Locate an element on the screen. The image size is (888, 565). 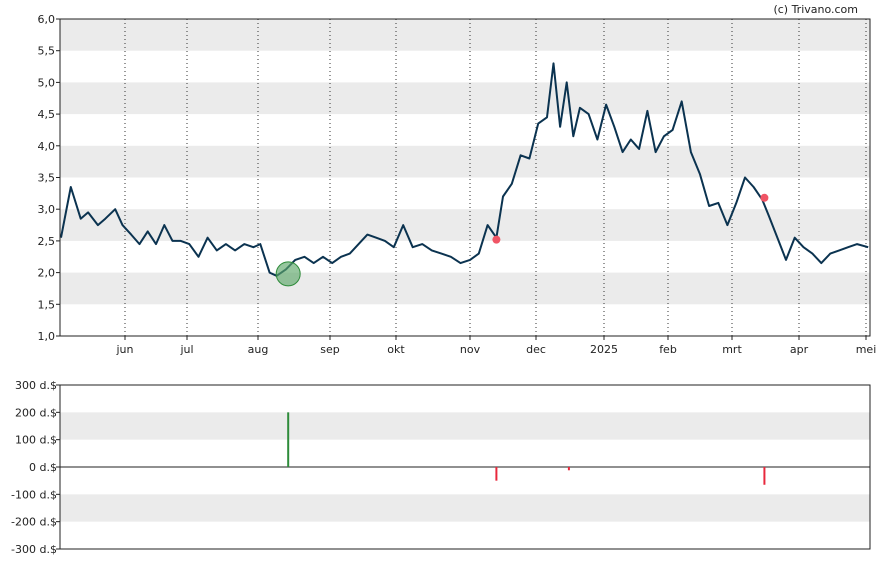
y-tick-label: -200 d.$ is located at coordinates (34, 522).